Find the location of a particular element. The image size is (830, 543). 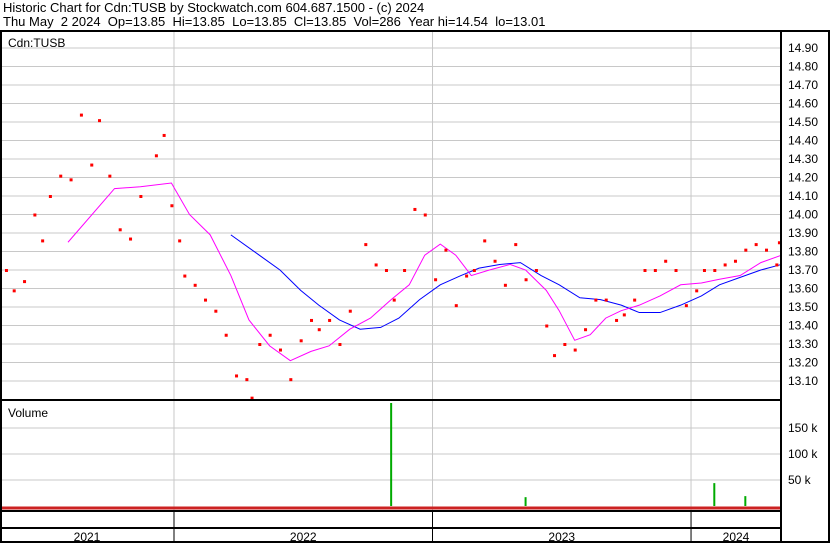

price-tick-label: 14.70 is located at coordinates (803, 85).